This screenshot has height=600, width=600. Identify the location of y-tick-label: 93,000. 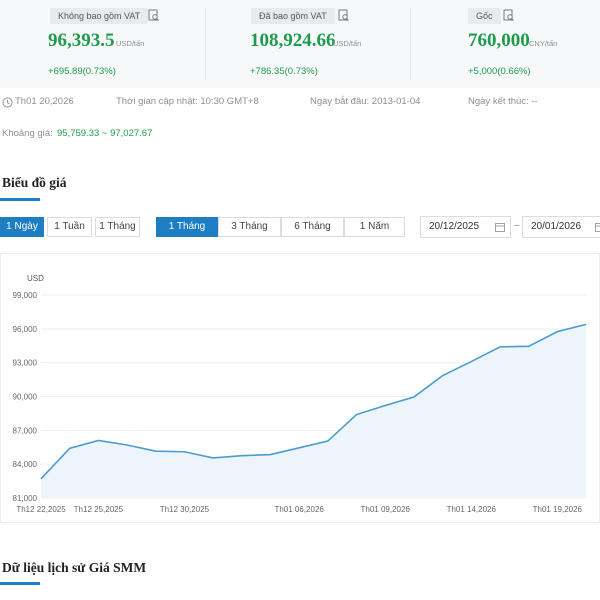
(25, 363).